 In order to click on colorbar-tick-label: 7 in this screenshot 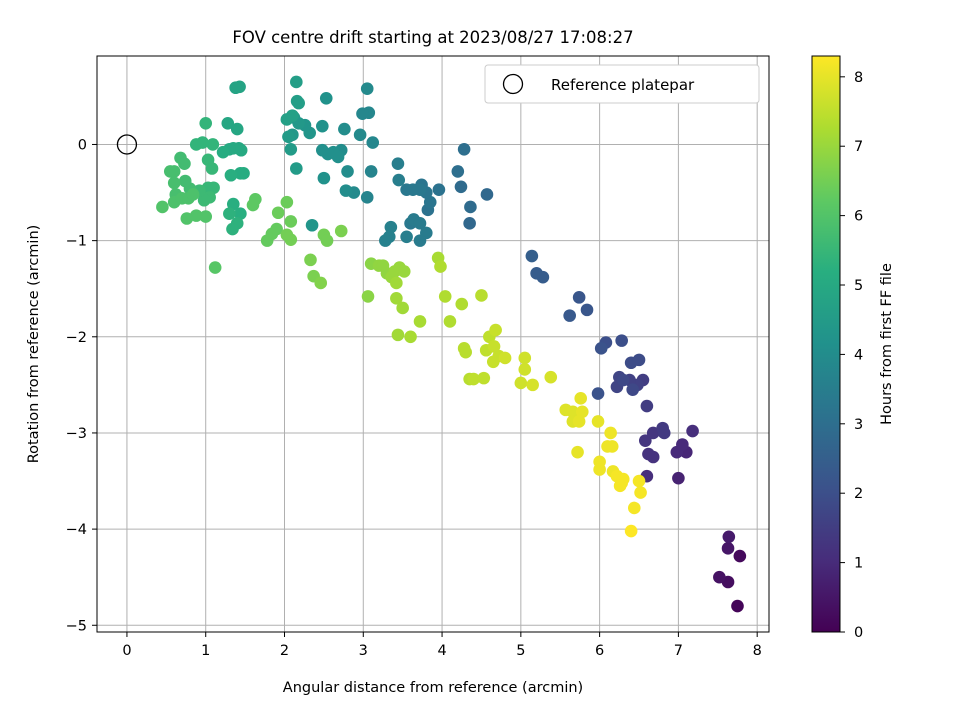, I will do `click(858, 147)`.